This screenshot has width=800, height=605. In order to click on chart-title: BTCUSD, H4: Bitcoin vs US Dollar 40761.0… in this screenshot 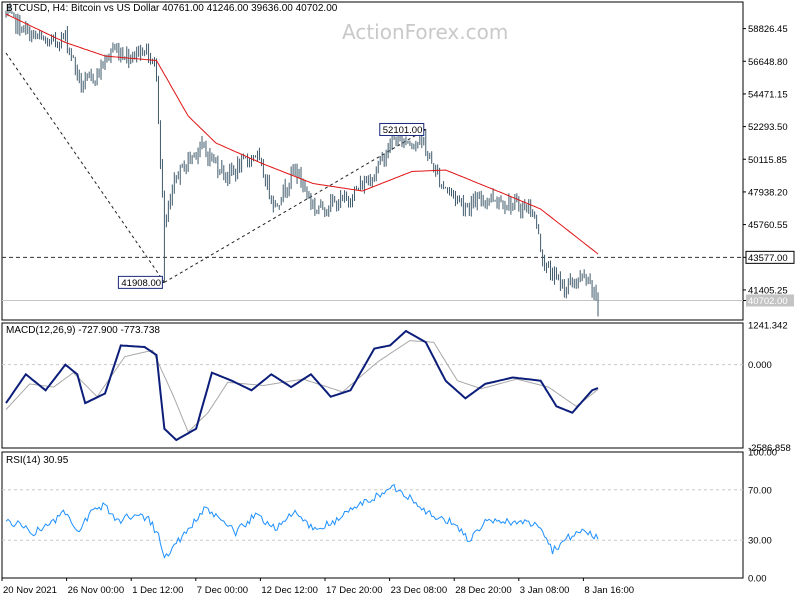, I will do `click(172, 8)`.